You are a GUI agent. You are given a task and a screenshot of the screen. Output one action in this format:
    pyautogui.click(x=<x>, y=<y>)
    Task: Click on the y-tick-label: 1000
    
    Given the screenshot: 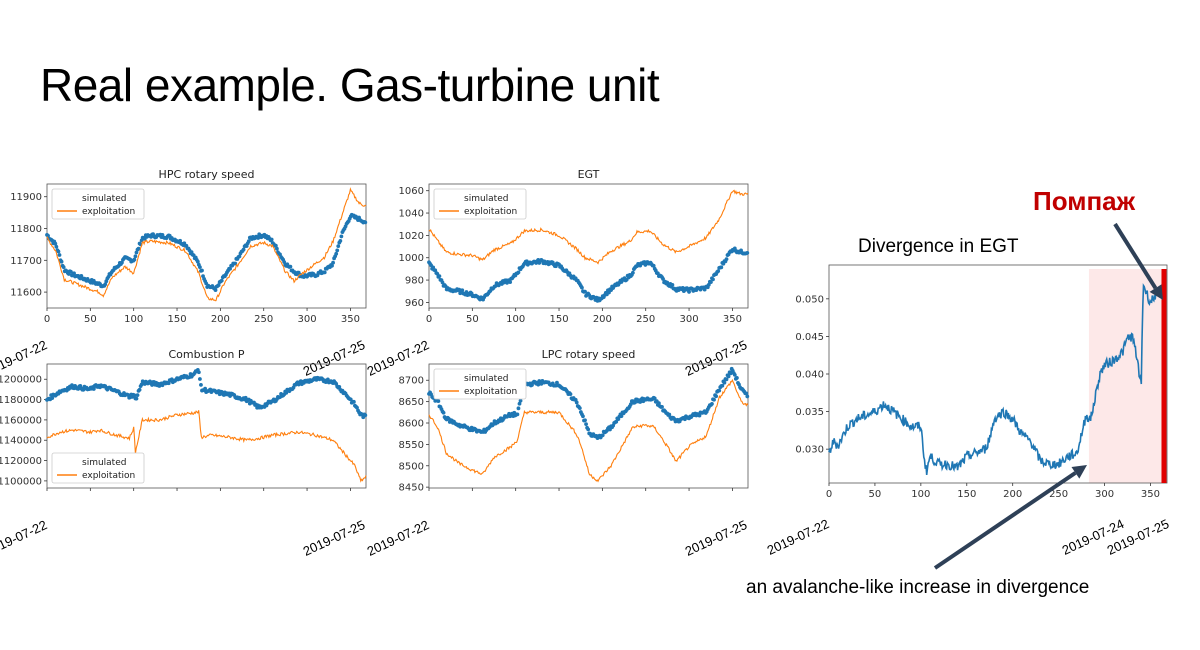 What is the action you would take?
    pyautogui.click(x=411, y=258)
    